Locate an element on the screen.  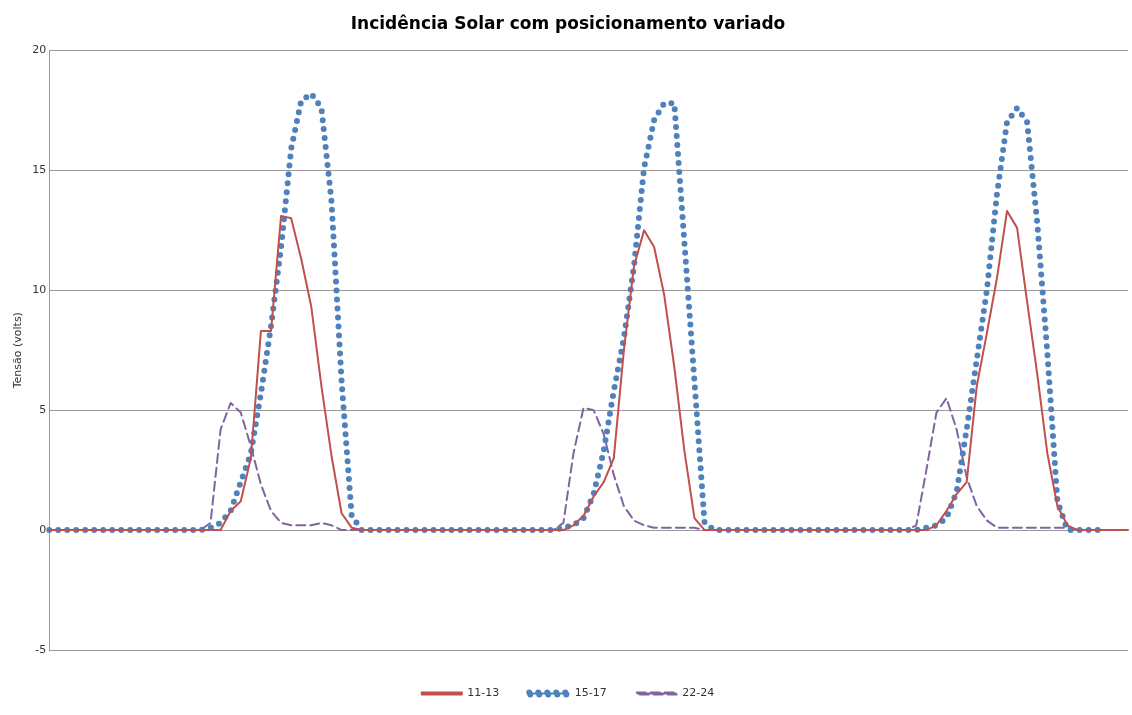
y-tick-label: 10 is located at coordinates (39, 290).